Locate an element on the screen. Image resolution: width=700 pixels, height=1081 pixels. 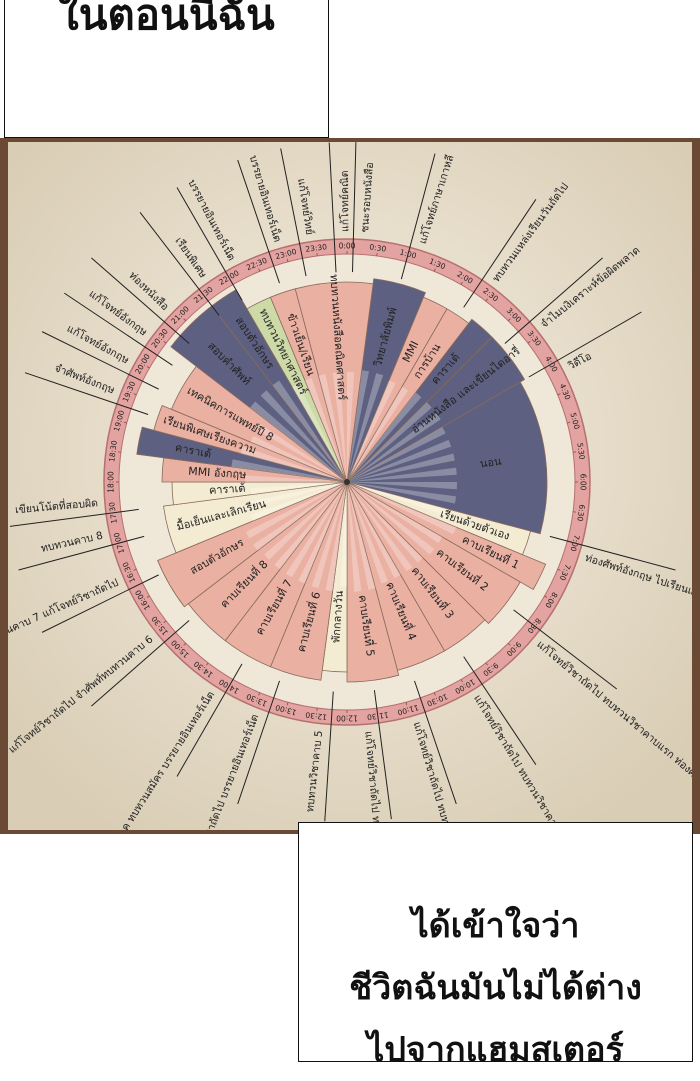
caption-line: ชีวิตฉันมันไม่ได้ต่าง is located at coordinates (495, 988).